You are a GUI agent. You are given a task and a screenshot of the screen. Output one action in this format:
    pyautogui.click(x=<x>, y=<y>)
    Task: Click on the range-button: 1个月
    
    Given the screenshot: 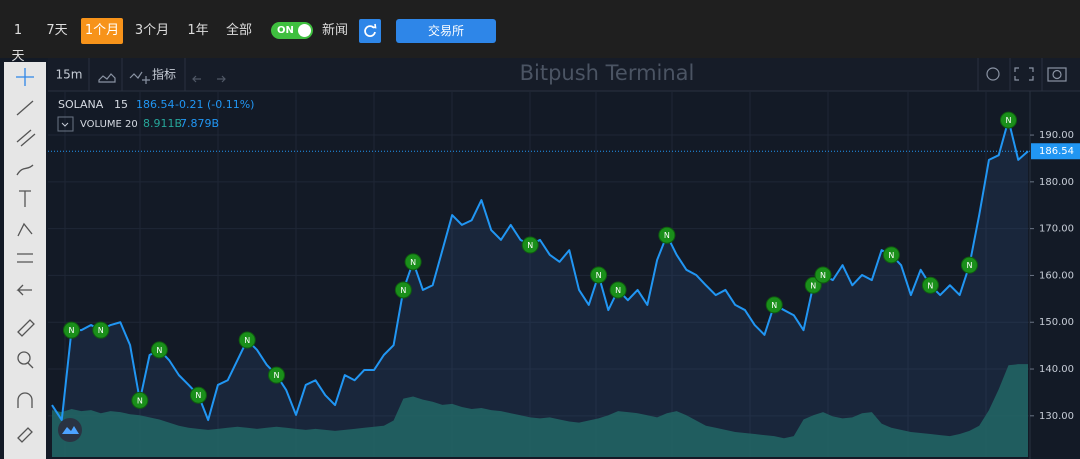 What is the action you would take?
    pyautogui.click(x=102, y=31)
    